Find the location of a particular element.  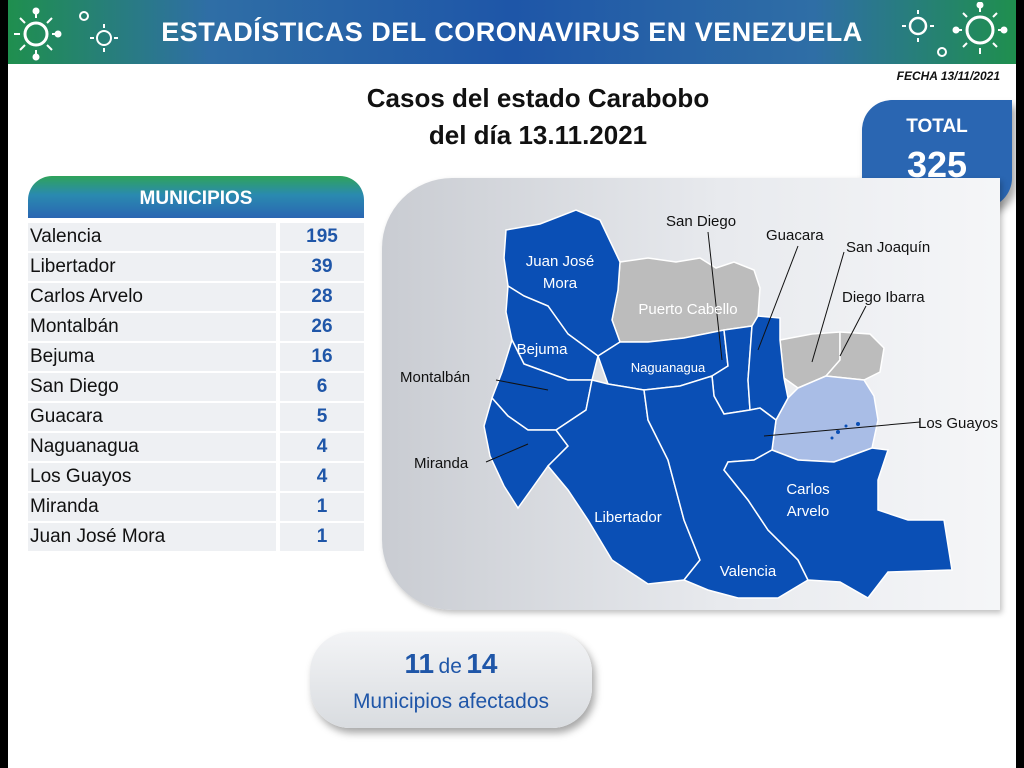

report-date: FECHA 13/11/2021 is located at coordinates (948, 76).